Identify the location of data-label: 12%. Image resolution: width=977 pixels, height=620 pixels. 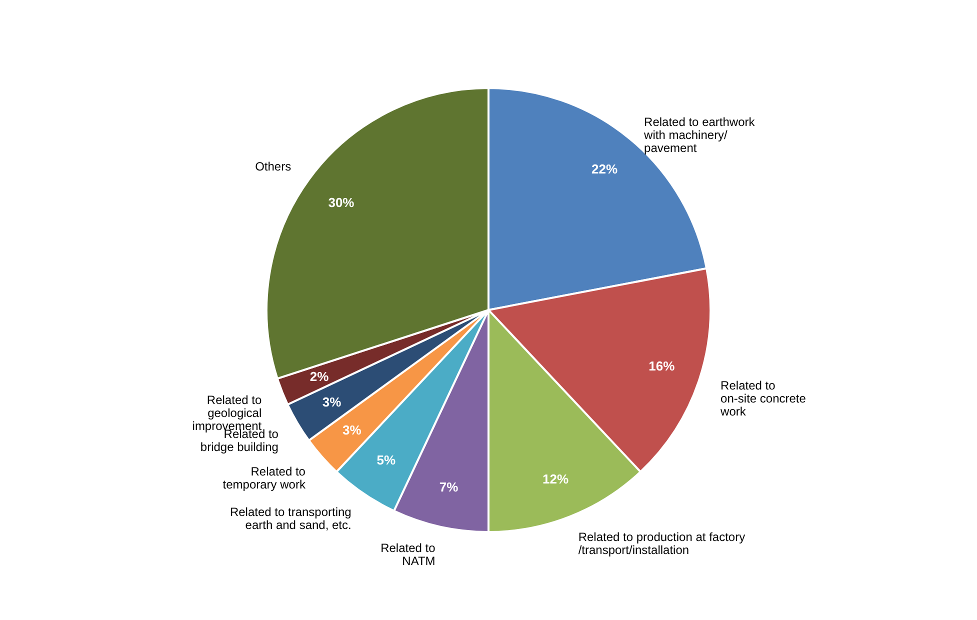
(555, 478).